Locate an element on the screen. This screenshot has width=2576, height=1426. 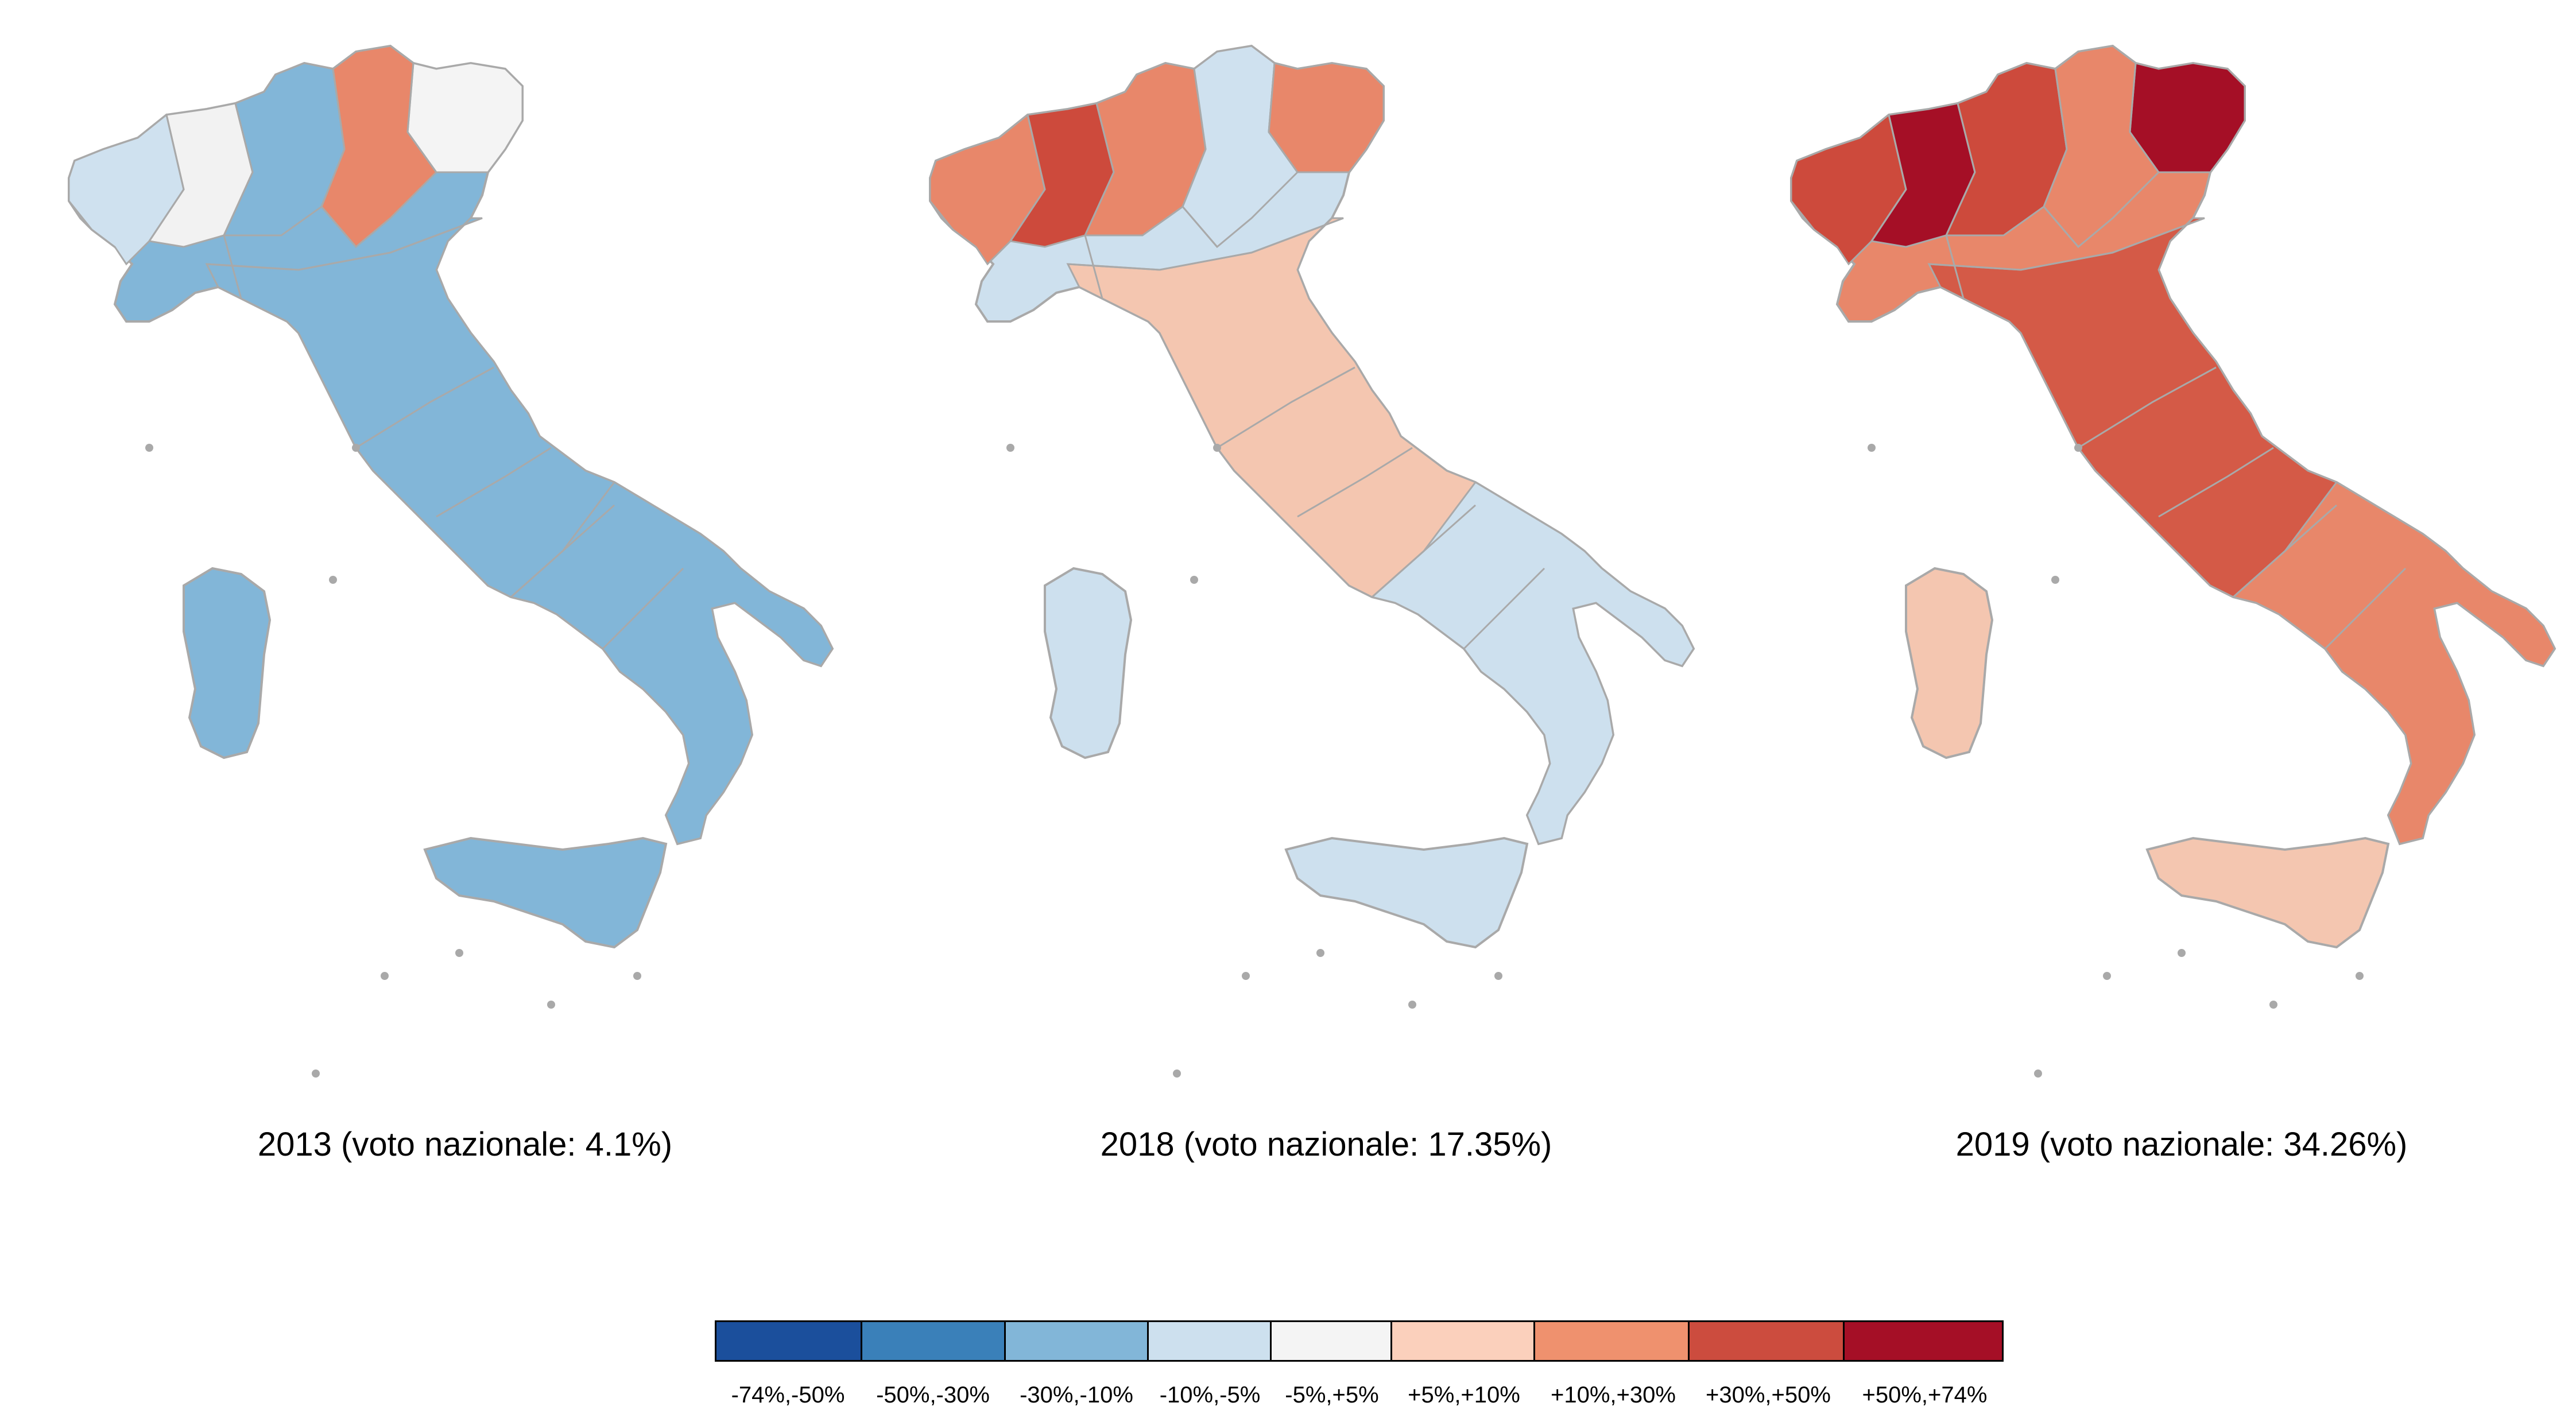
map-caption-2018: 2018 (voto nazionale: 17.35%) is located at coordinates (1326, 1144).